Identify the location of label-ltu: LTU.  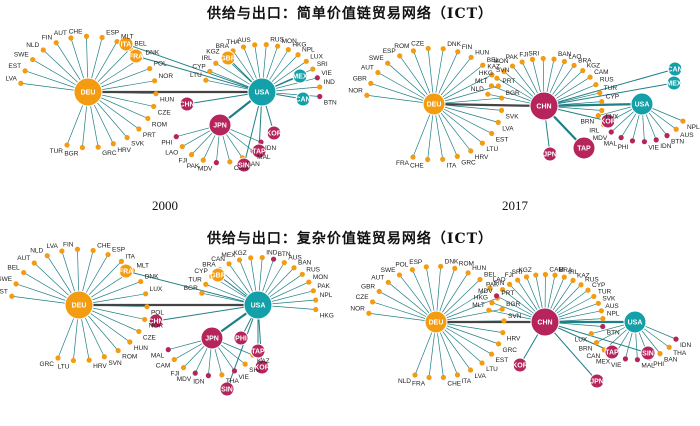
(196, 75).